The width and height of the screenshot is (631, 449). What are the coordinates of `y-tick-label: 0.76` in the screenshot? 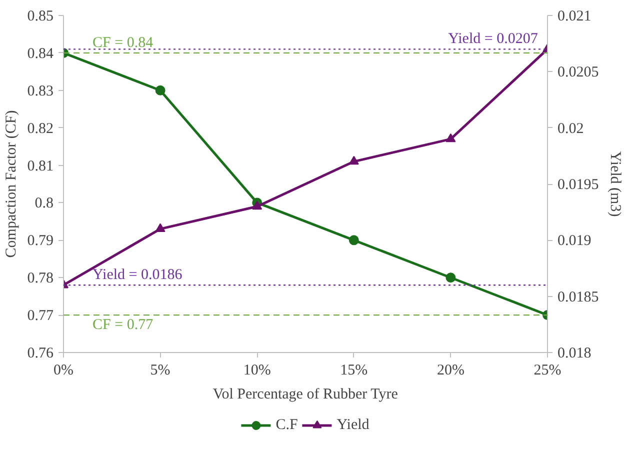 It's located at (40, 354).